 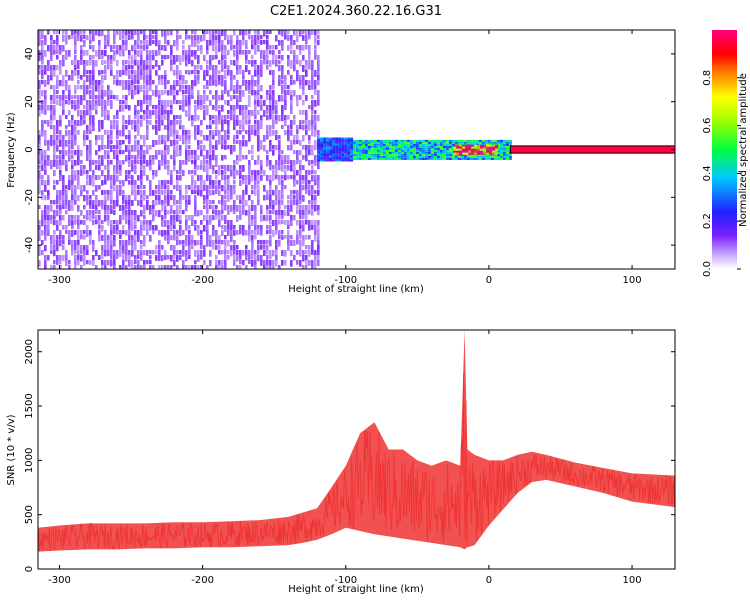 I want to click on colorbar-tick-label: 0.4, so click(x=707, y=173).